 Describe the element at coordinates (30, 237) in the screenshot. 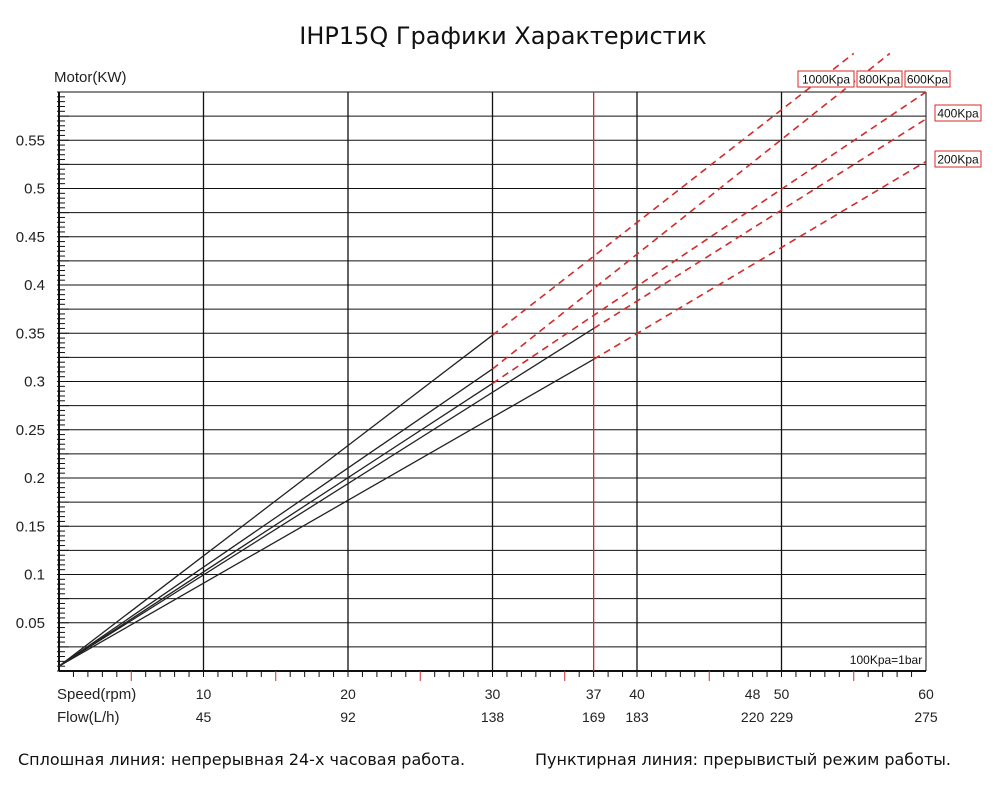

I see `y-tick-label: 0.45` at that location.